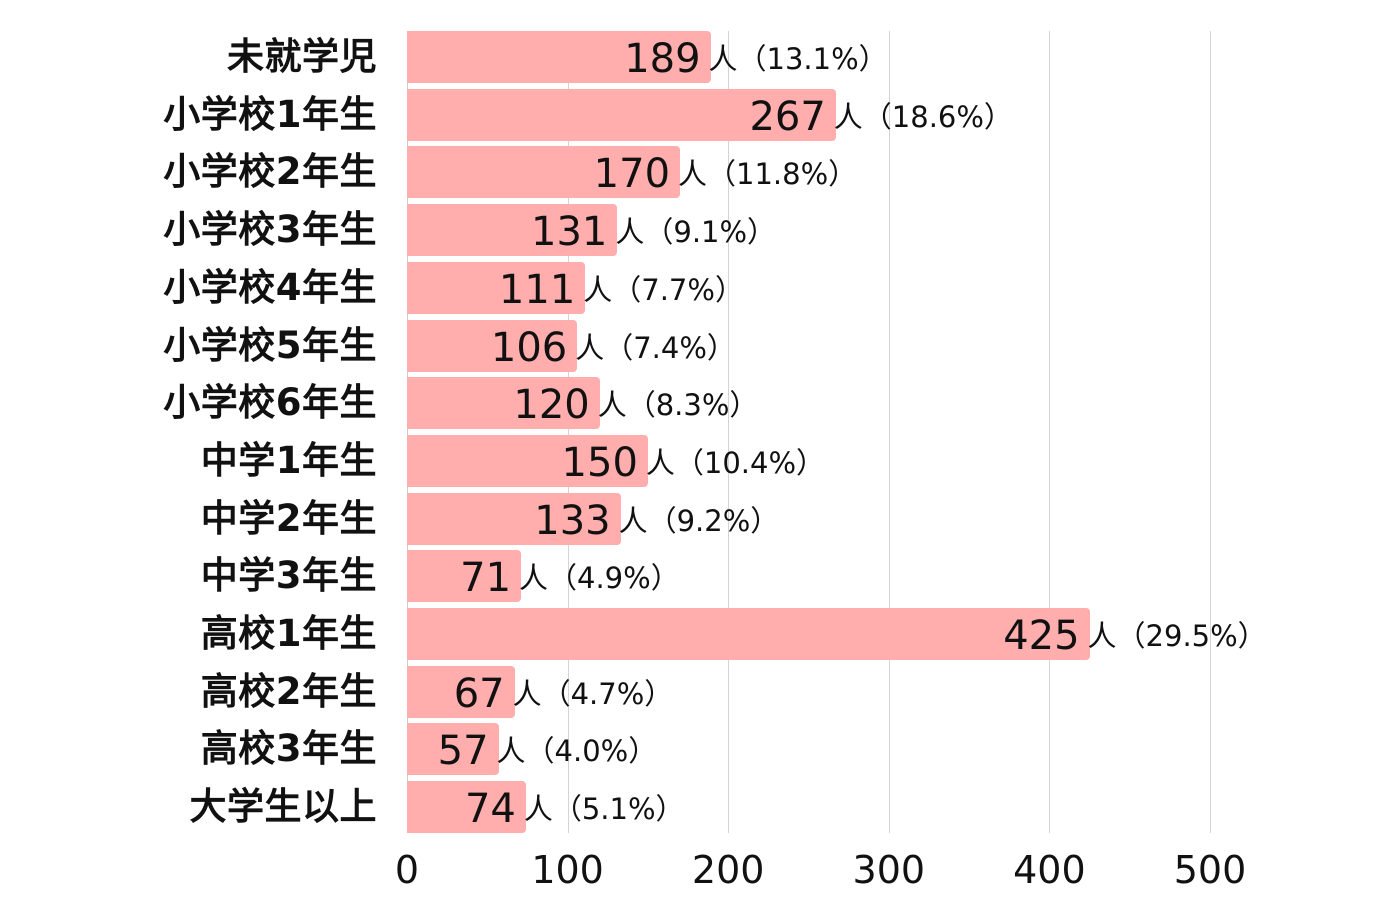 The width and height of the screenshot is (1380, 920). What do you see at coordinates (1041, 636) in the screenshot?
I see `bar-value-label: 425` at bounding box center [1041, 636].